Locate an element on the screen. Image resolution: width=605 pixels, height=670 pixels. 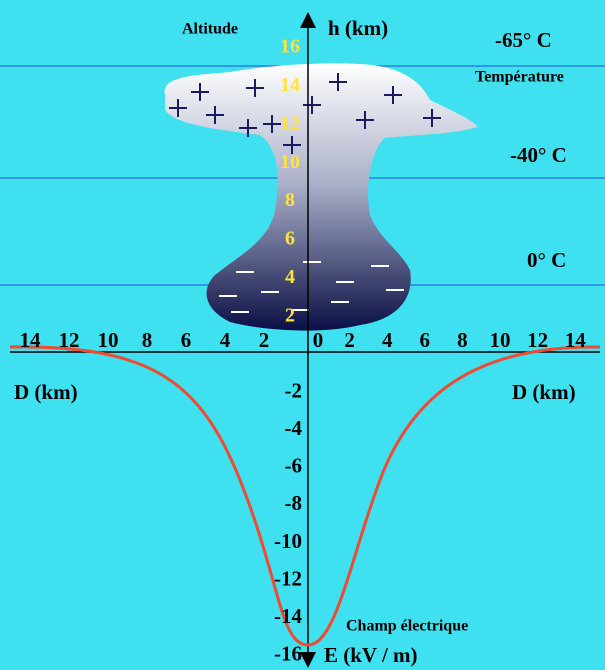
temp-label: 0° C is located at coordinates (546, 260).